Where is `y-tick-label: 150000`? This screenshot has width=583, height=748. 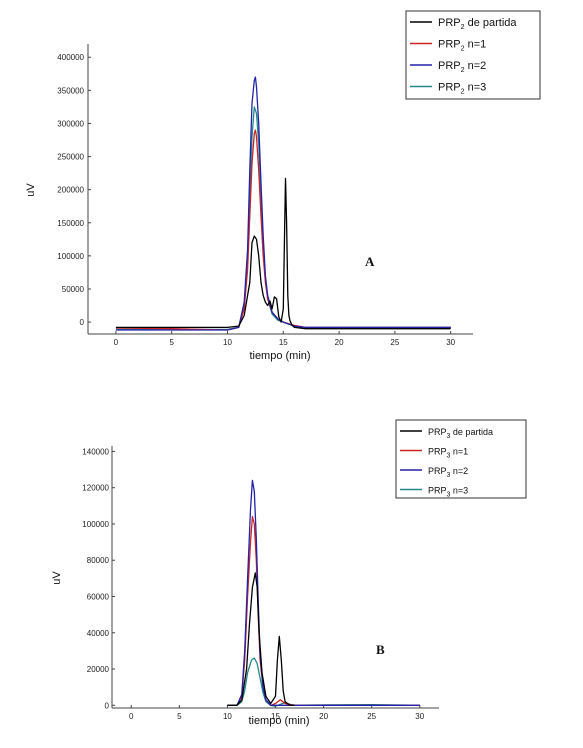
y-tick-label: 150000 is located at coordinates (70, 223).